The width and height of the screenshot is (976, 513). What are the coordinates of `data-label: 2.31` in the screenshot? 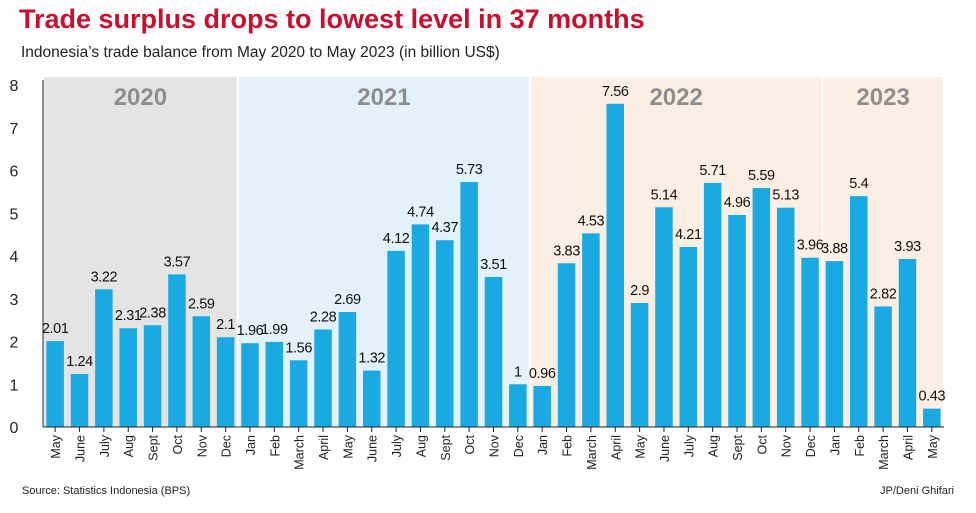 It's located at (128, 316).